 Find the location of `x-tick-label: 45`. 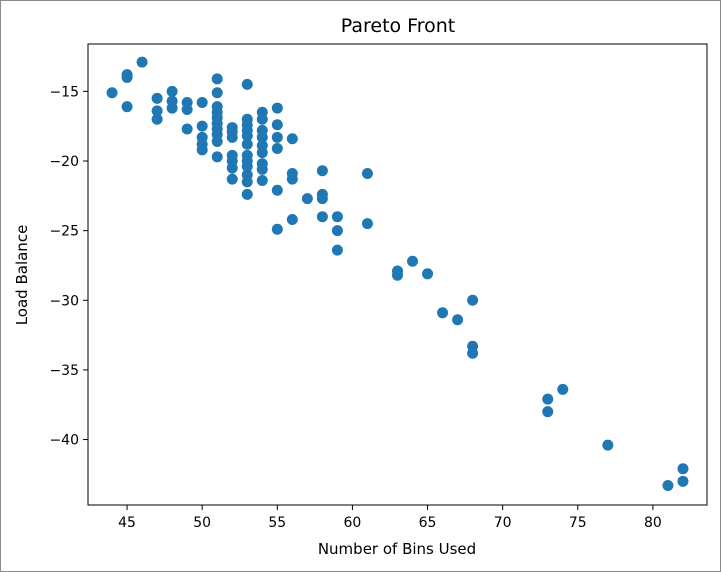

x-tick-label: 45 is located at coordinates (127, 523).